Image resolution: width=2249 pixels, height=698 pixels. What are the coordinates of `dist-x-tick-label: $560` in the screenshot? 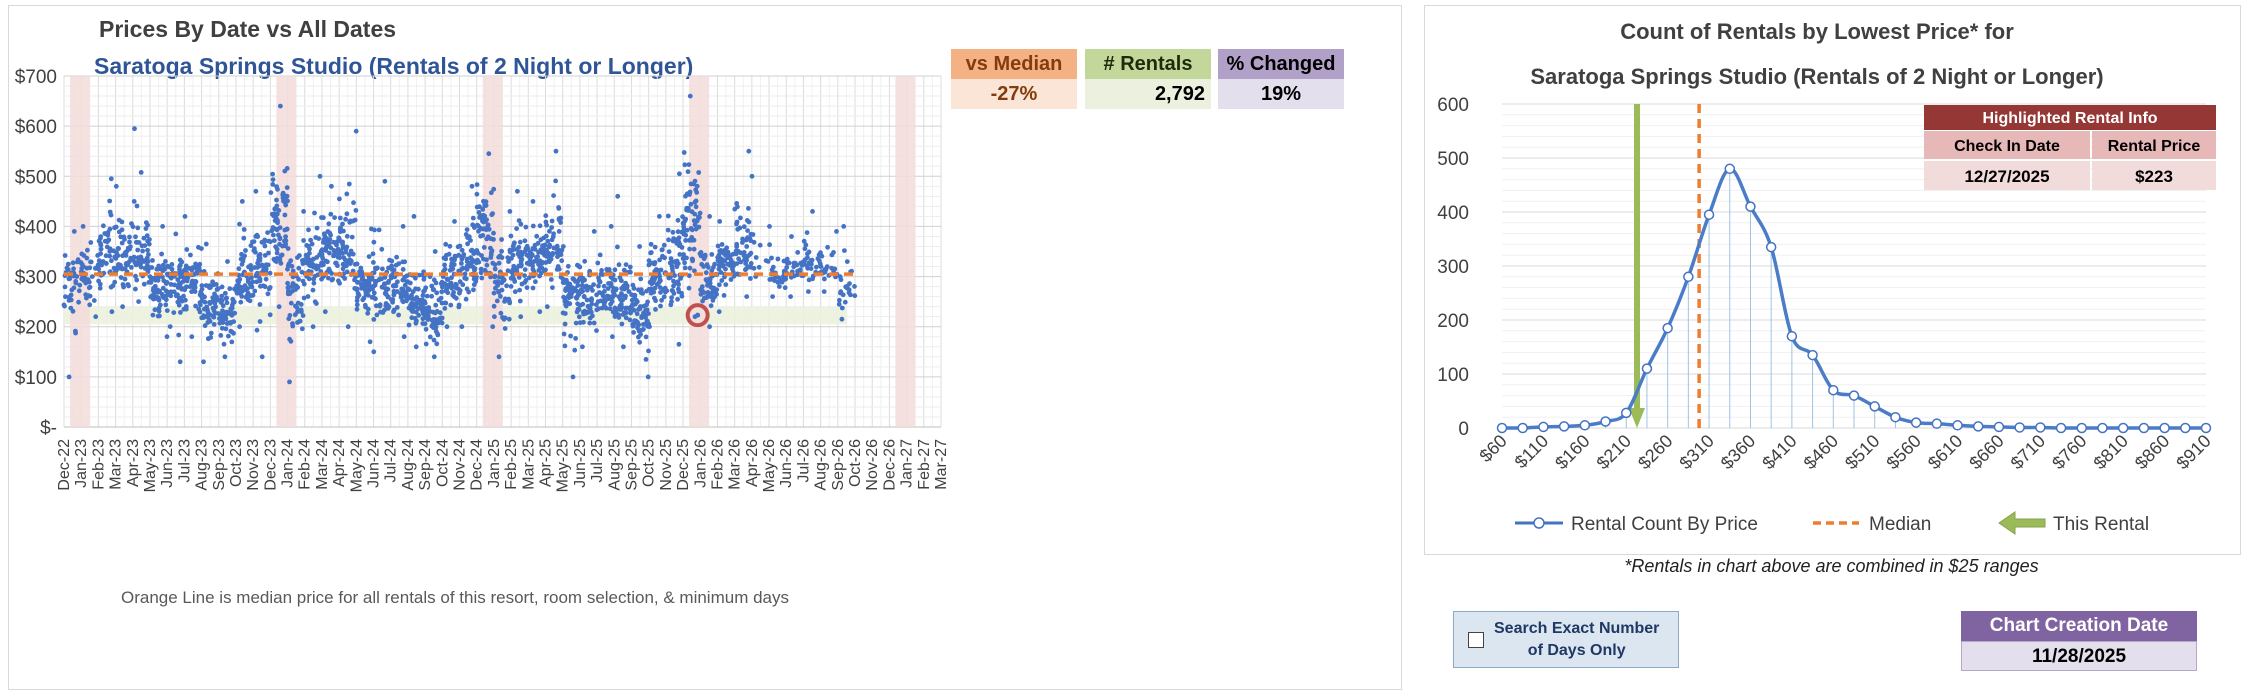 It's located at (1903, 452).